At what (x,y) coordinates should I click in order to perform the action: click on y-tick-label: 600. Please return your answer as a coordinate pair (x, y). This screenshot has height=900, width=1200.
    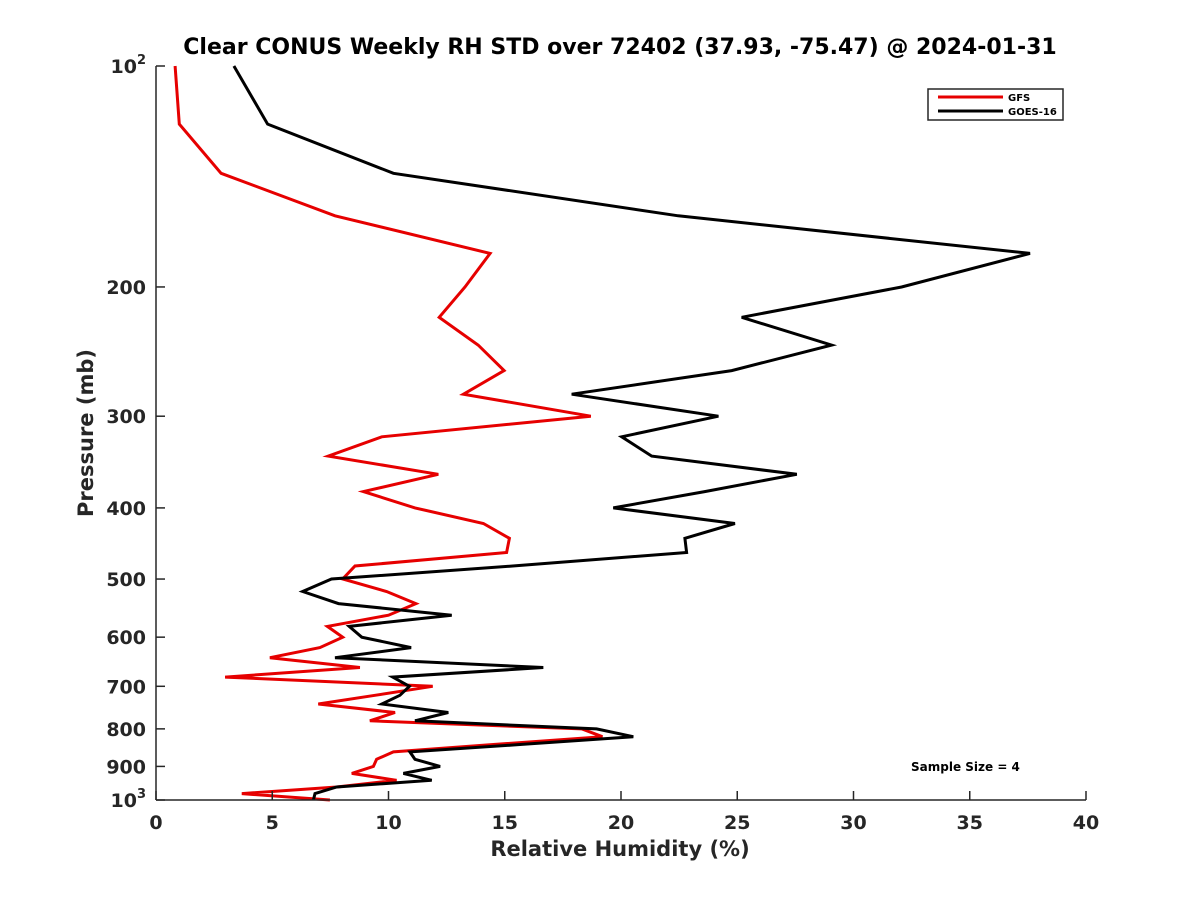
    Looking at the image, I should click on (126, 638).